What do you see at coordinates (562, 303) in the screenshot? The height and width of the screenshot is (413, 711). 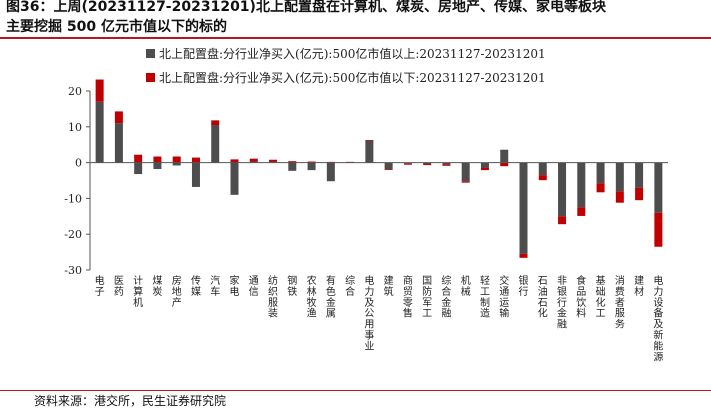 I see `x-category-label: 非银行金融` at bounding box center [562, 303].